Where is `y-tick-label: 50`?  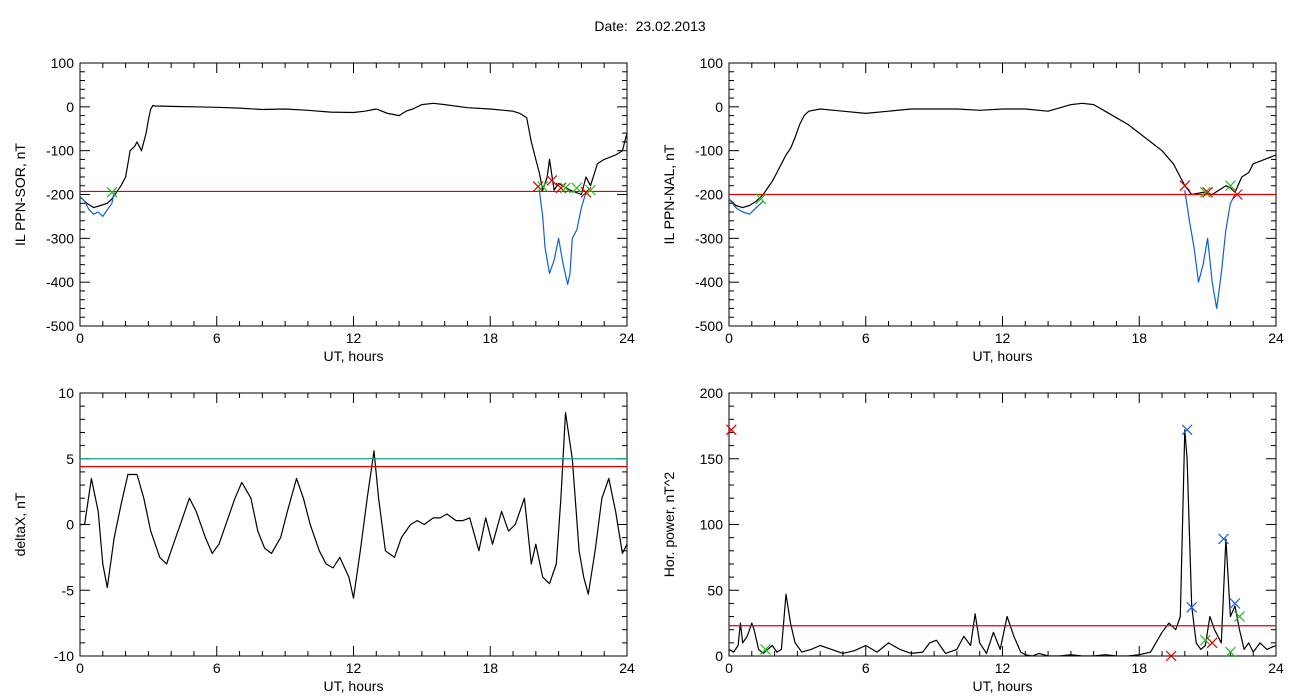 y-tick-label: 50 is located at coordinates (715, 590).